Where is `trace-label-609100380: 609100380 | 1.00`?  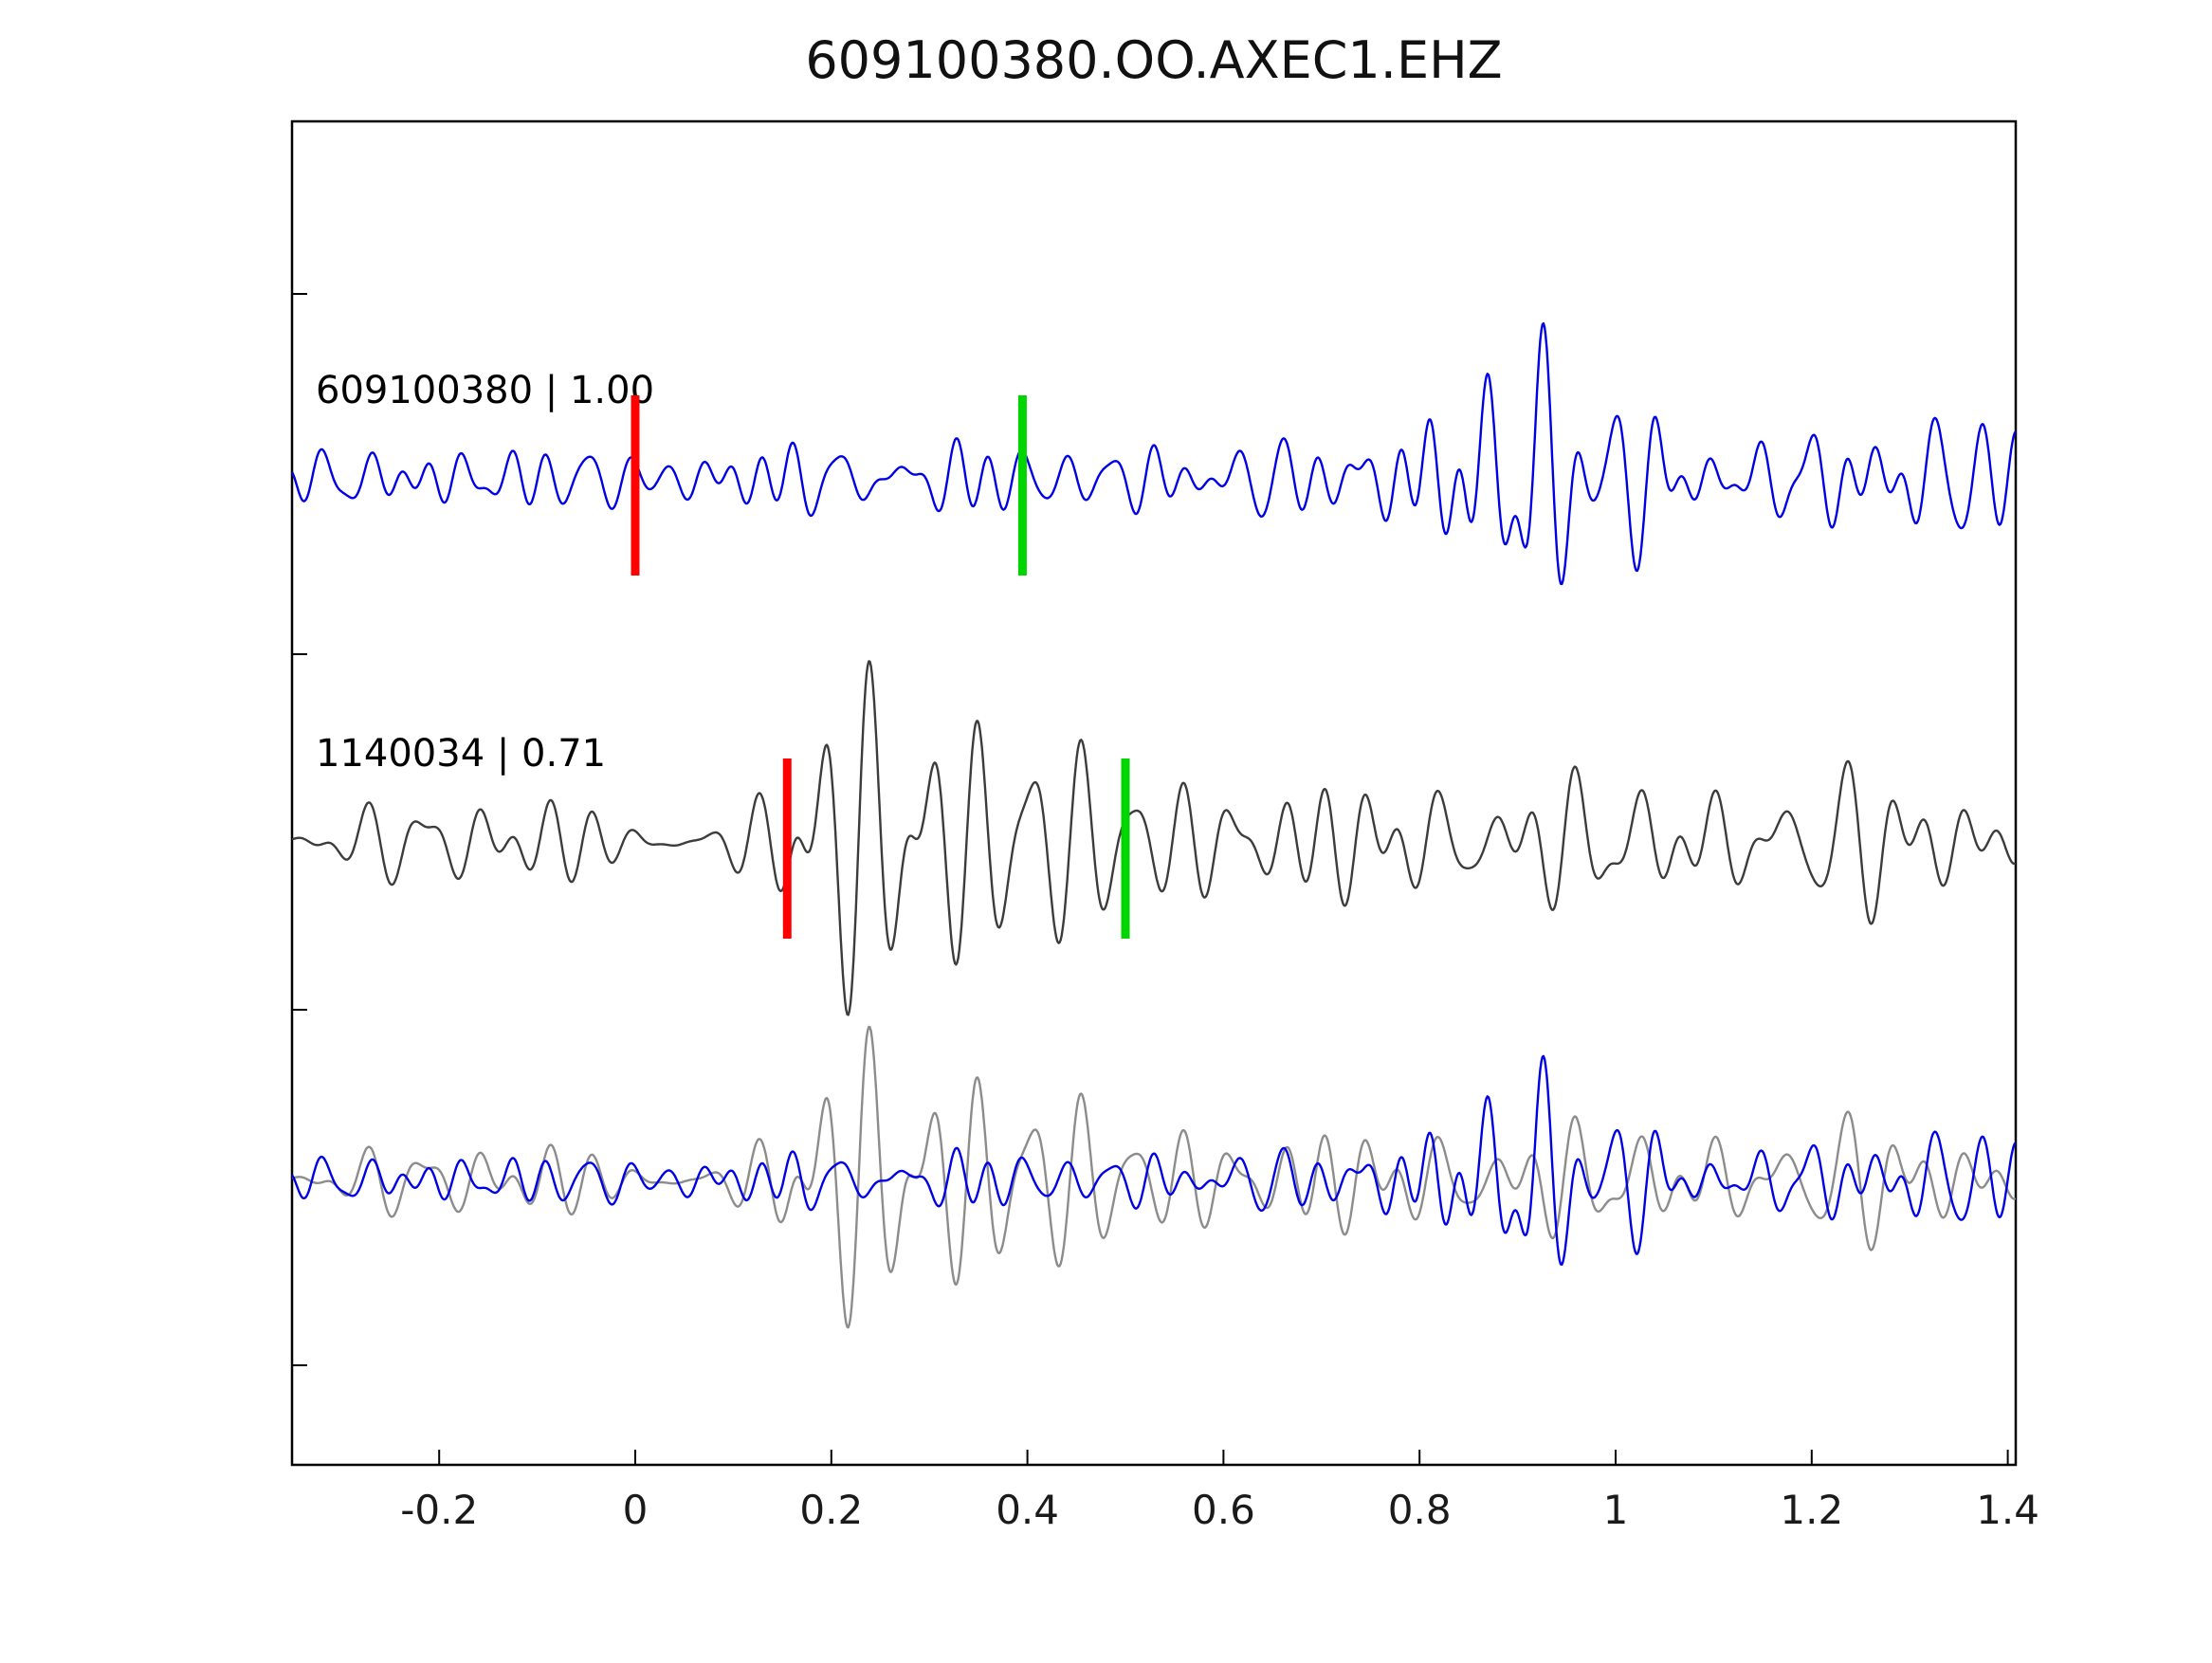 trace-label-609100380: 609100380 | 1.00 is located at coordinates (485, 390).